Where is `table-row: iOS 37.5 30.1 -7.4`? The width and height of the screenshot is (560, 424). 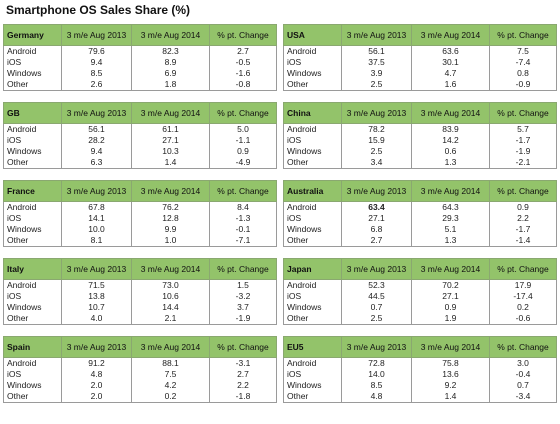
table-row: iOS 37.5 30.1 -7.4 is located at coordinates (420, 62).